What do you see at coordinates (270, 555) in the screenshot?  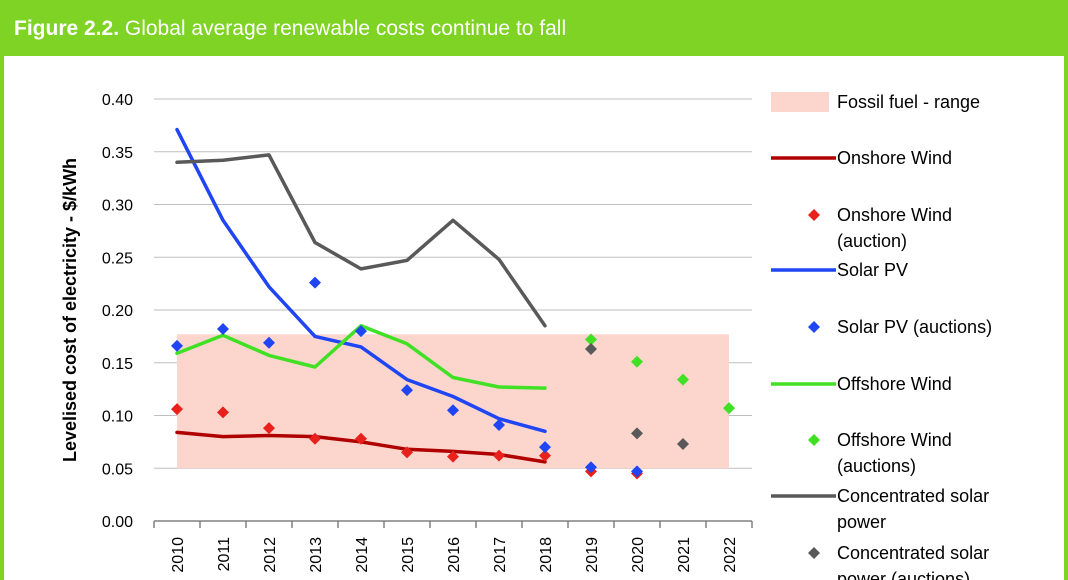 I see `x-tick-label: 2012` at bounding box center [270, 555].